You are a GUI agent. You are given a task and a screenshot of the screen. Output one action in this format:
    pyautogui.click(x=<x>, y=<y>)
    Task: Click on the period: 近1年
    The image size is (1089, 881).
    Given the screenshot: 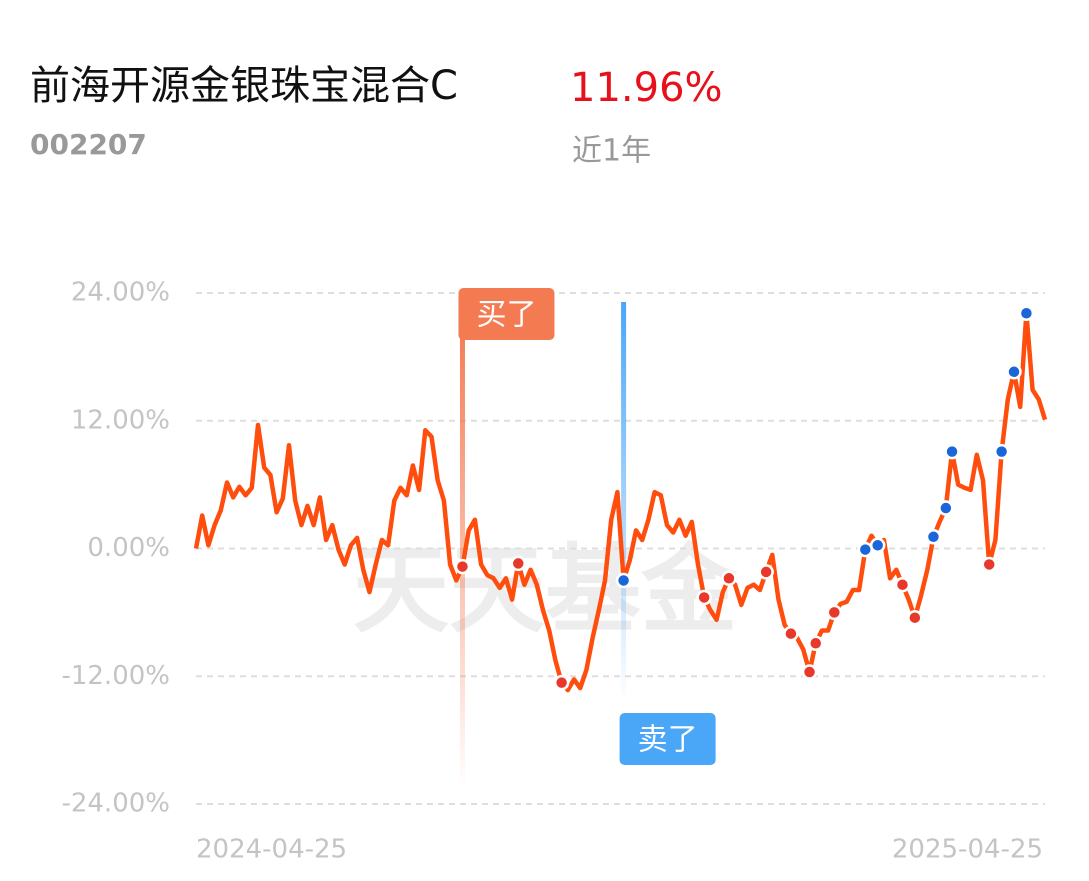 What is the action you would take?
    pyautogui.click(x=611, y=151)
    